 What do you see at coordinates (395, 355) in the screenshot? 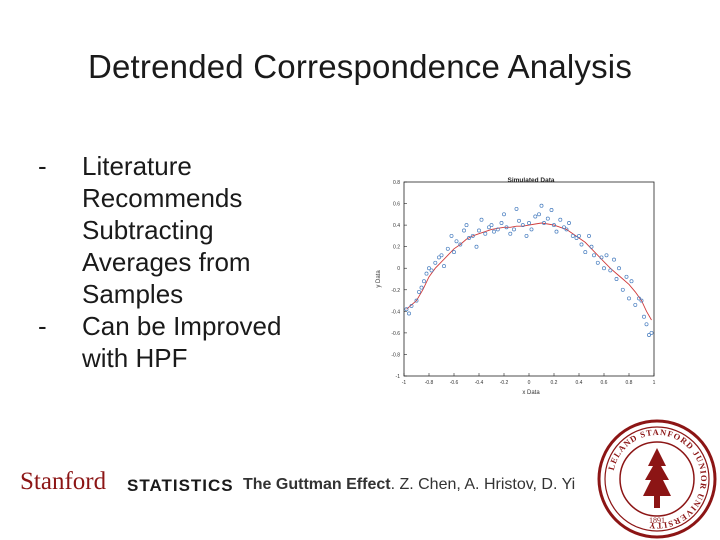
I see `y-tick-label: -0.8` at bounding box center [395, 355].